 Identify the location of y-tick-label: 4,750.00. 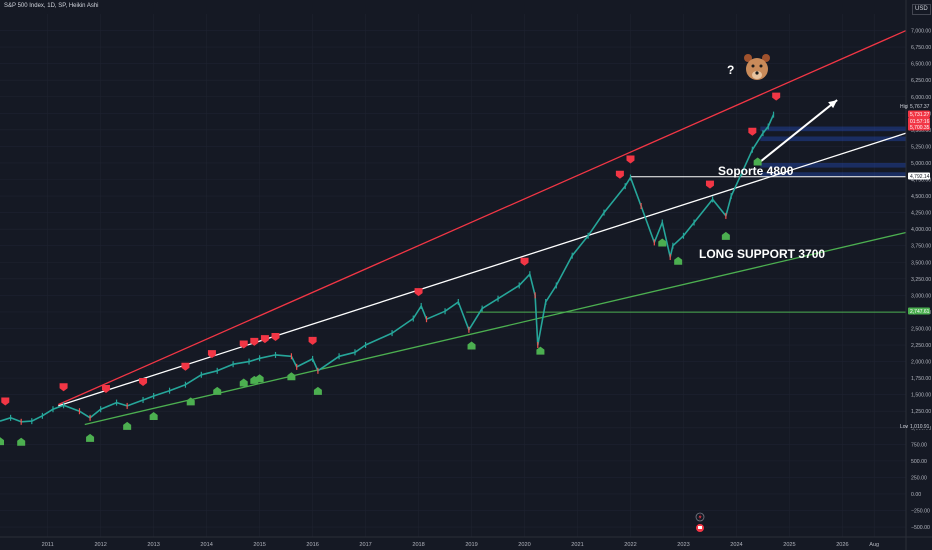
(921, 181).